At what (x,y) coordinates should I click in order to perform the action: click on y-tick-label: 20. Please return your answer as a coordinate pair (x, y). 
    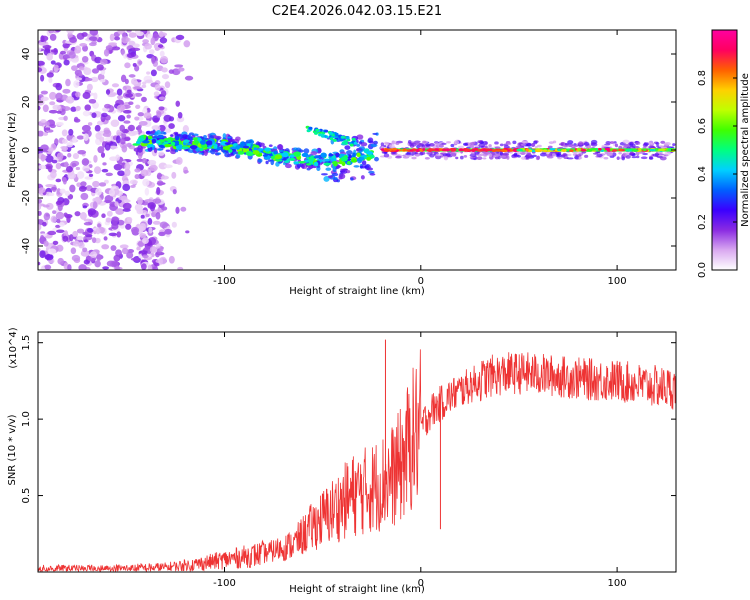
    Looking at the image, I should click on (26, 102).